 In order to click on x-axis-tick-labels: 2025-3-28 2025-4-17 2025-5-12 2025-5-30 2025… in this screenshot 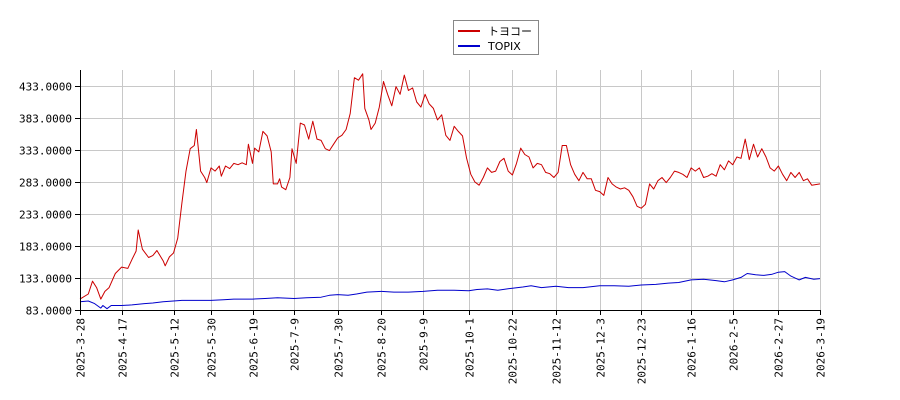, I will do `click(451, 351)`.